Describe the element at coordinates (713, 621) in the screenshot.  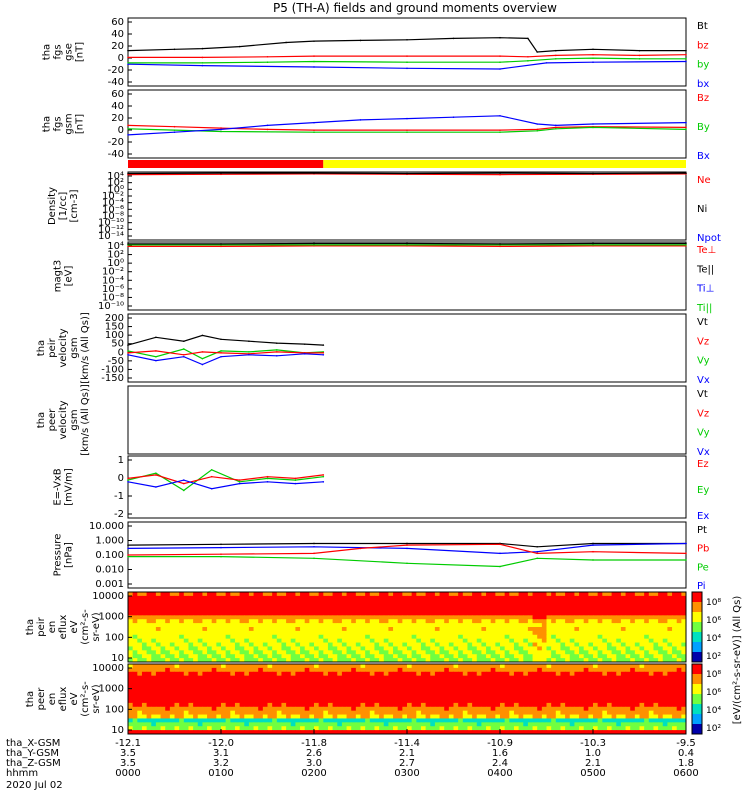
I see `colorbar-tick: 10⁶` at that location.